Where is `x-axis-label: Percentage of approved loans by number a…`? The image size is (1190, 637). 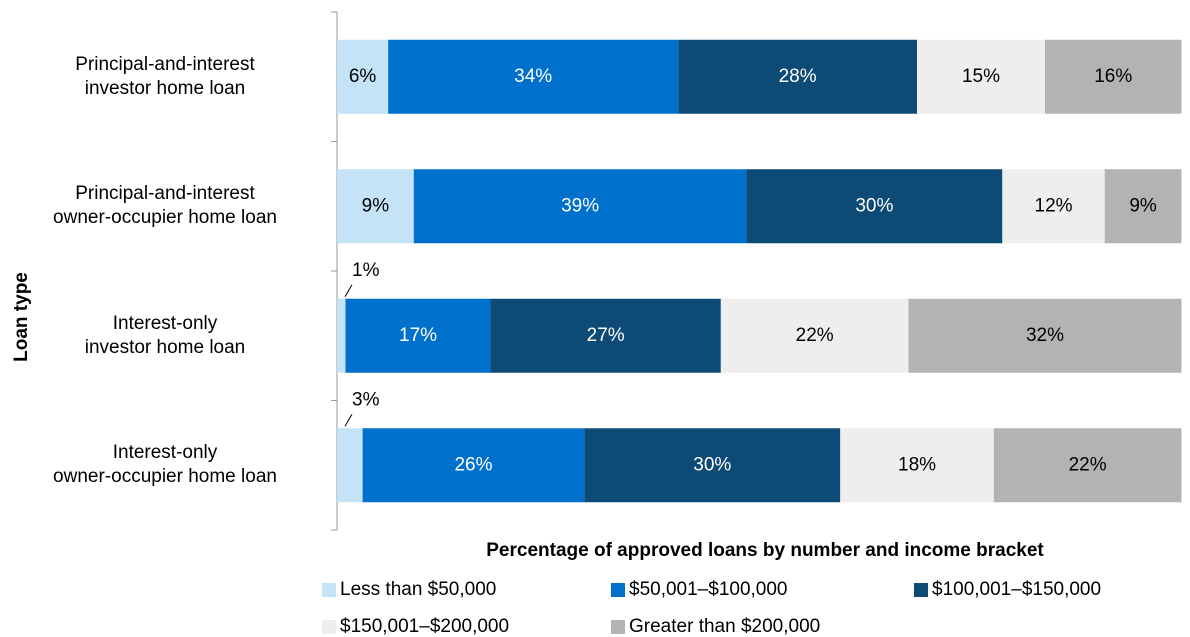
x-axis-label: Percentage of approved loans by number a… is located at coordinates (765, 550).